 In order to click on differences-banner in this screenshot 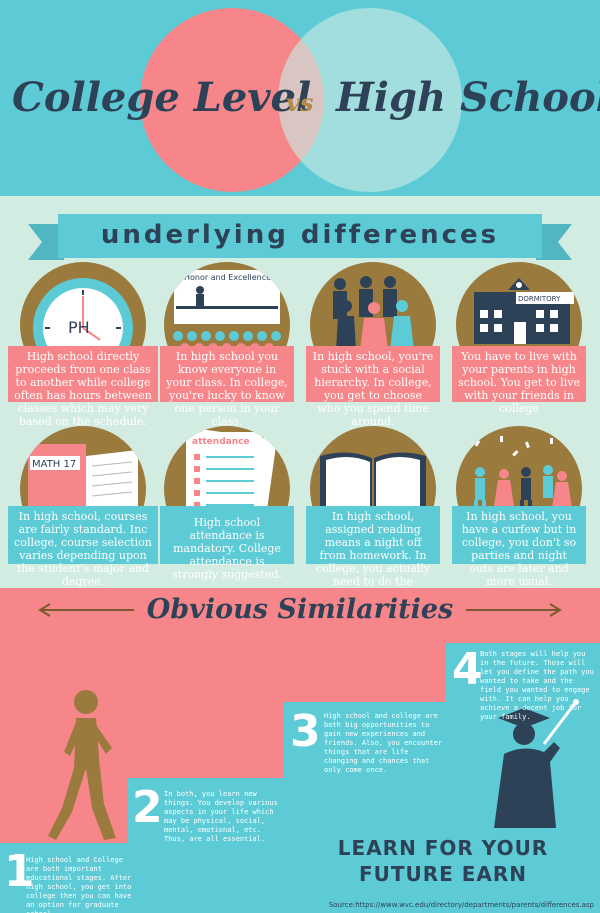, I will do `click(300, 237)`.